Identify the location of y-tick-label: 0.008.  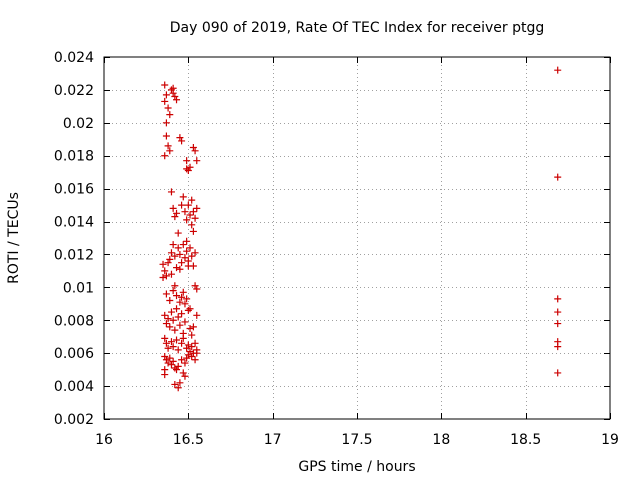
(74, 321).